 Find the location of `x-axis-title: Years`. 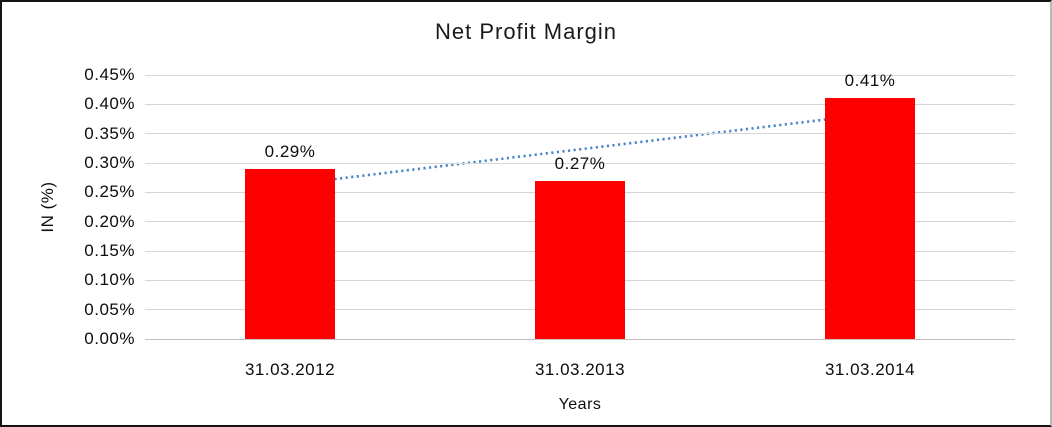

x-axis-title: Years is located at coordinates (580, 404).